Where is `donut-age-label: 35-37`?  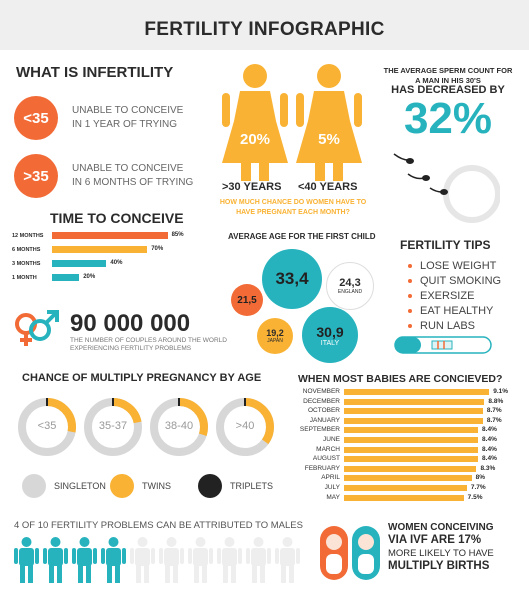
donut-age-label: 35-37 is located at coordinates (113, 426).